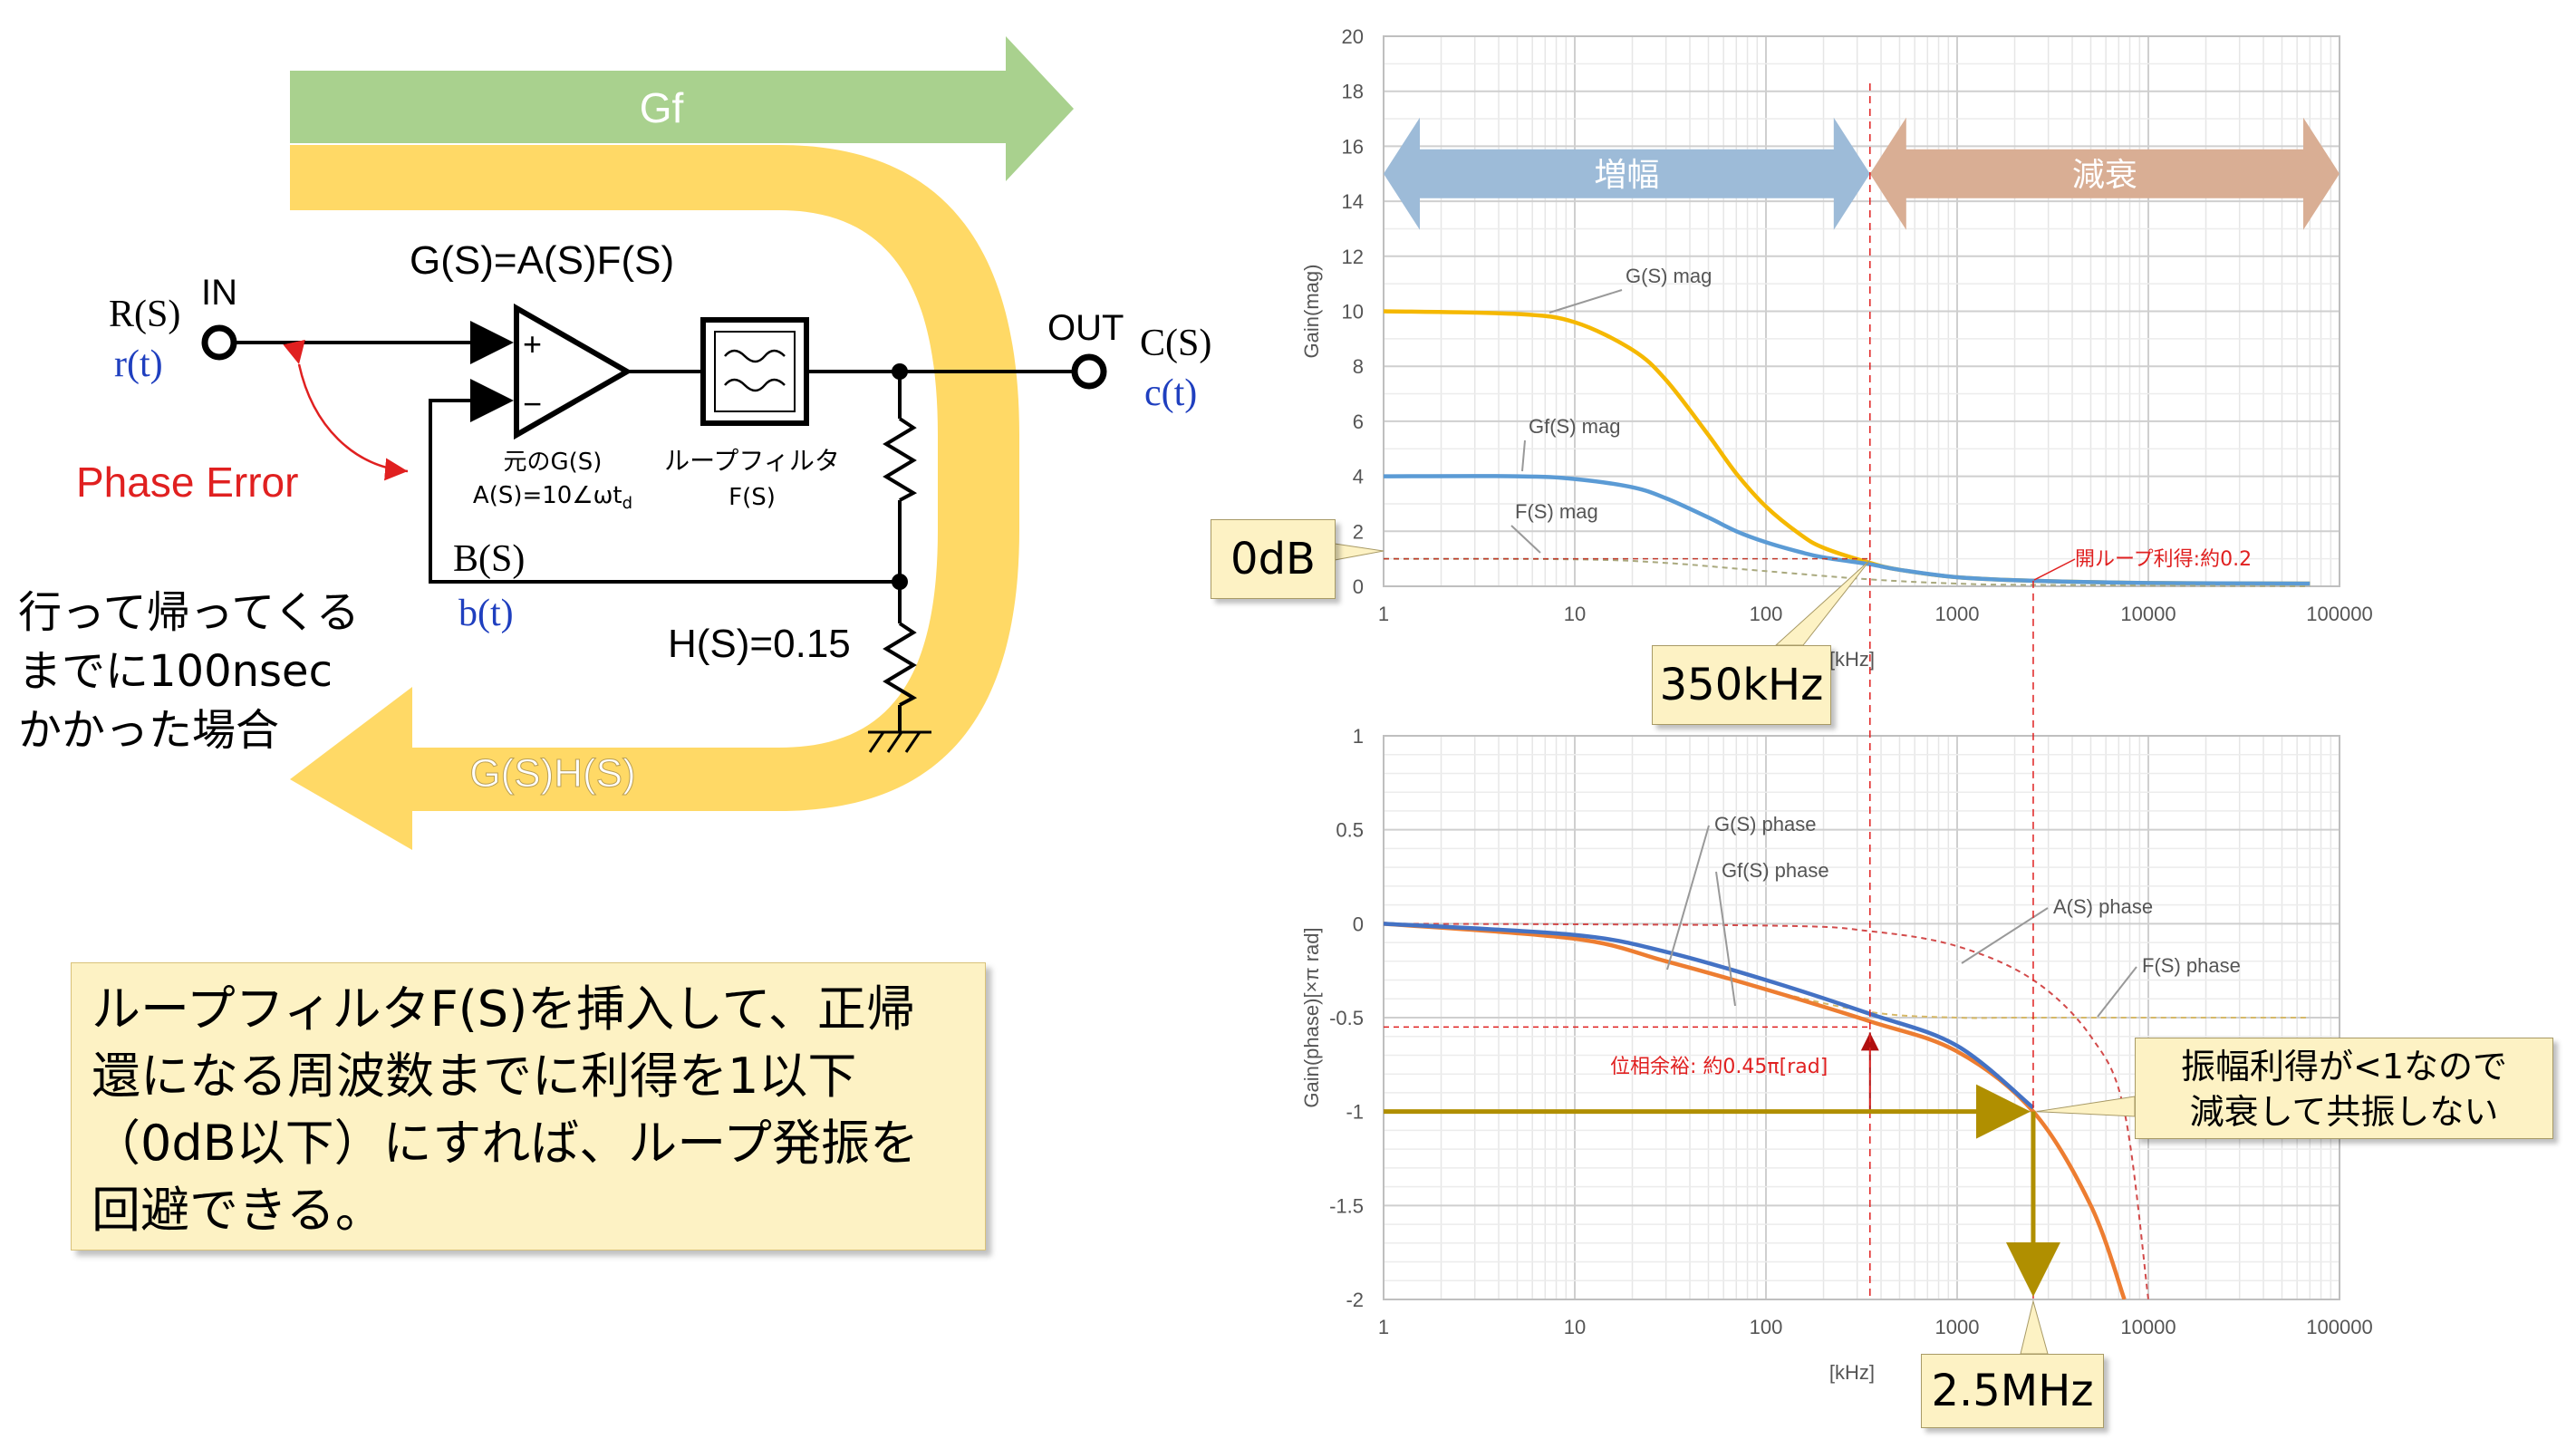 The width and height of the screenshot is (2576, 1439). I want to click on series-label: F(S) phase, so click(2191, 966).